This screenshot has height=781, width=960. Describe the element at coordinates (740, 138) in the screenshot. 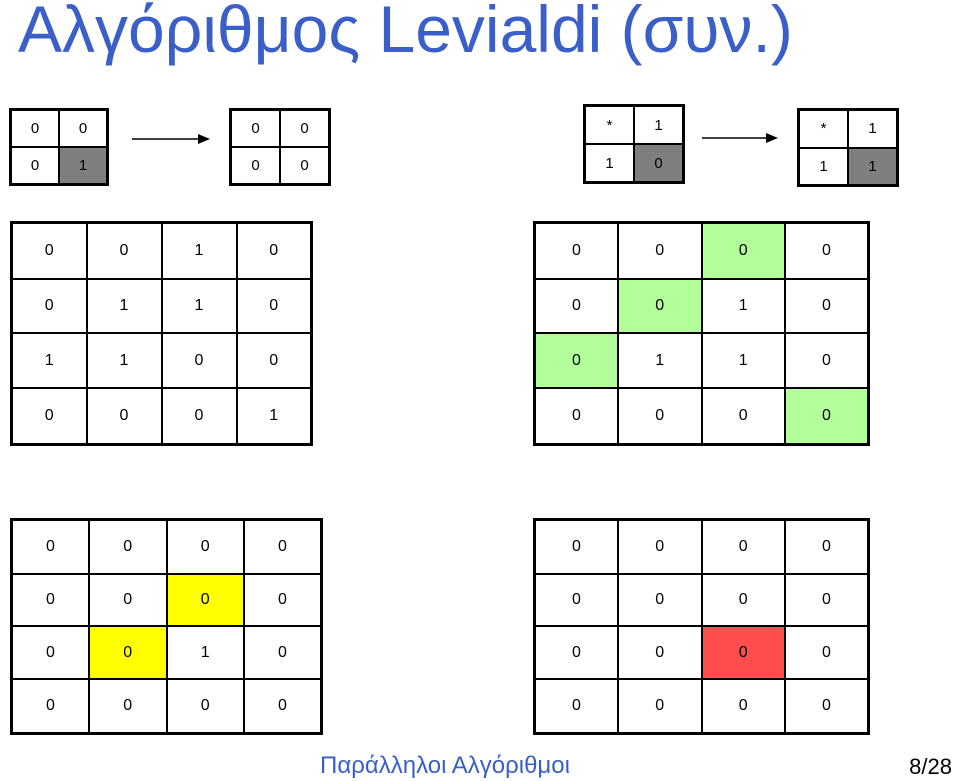

I see `rule2-arrow-icon` at that location.